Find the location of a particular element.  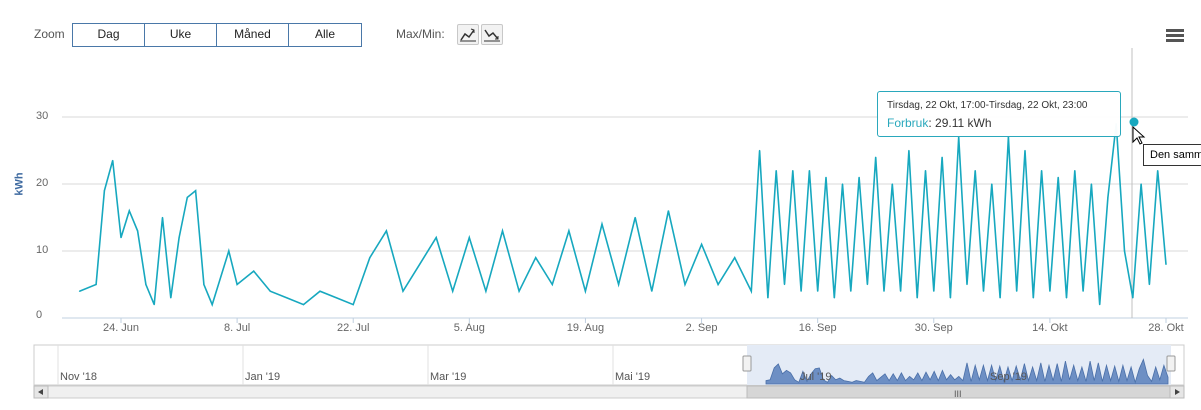

x-tick-label: 24. Jun is located at coordinates (121, 328).